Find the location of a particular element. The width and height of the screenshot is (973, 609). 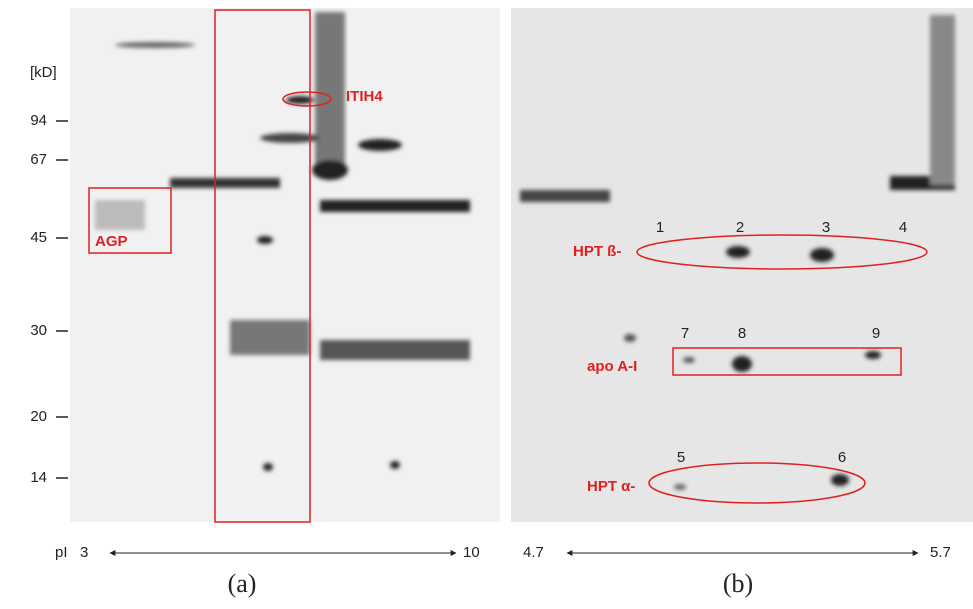

mw-tick-label: 67 is located at coordinates (38, 159).